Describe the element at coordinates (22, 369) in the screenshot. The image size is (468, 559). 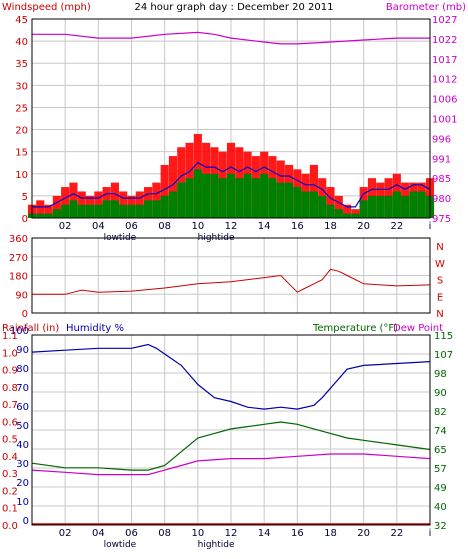
I see `humidity-tick-label: 80` at that location.